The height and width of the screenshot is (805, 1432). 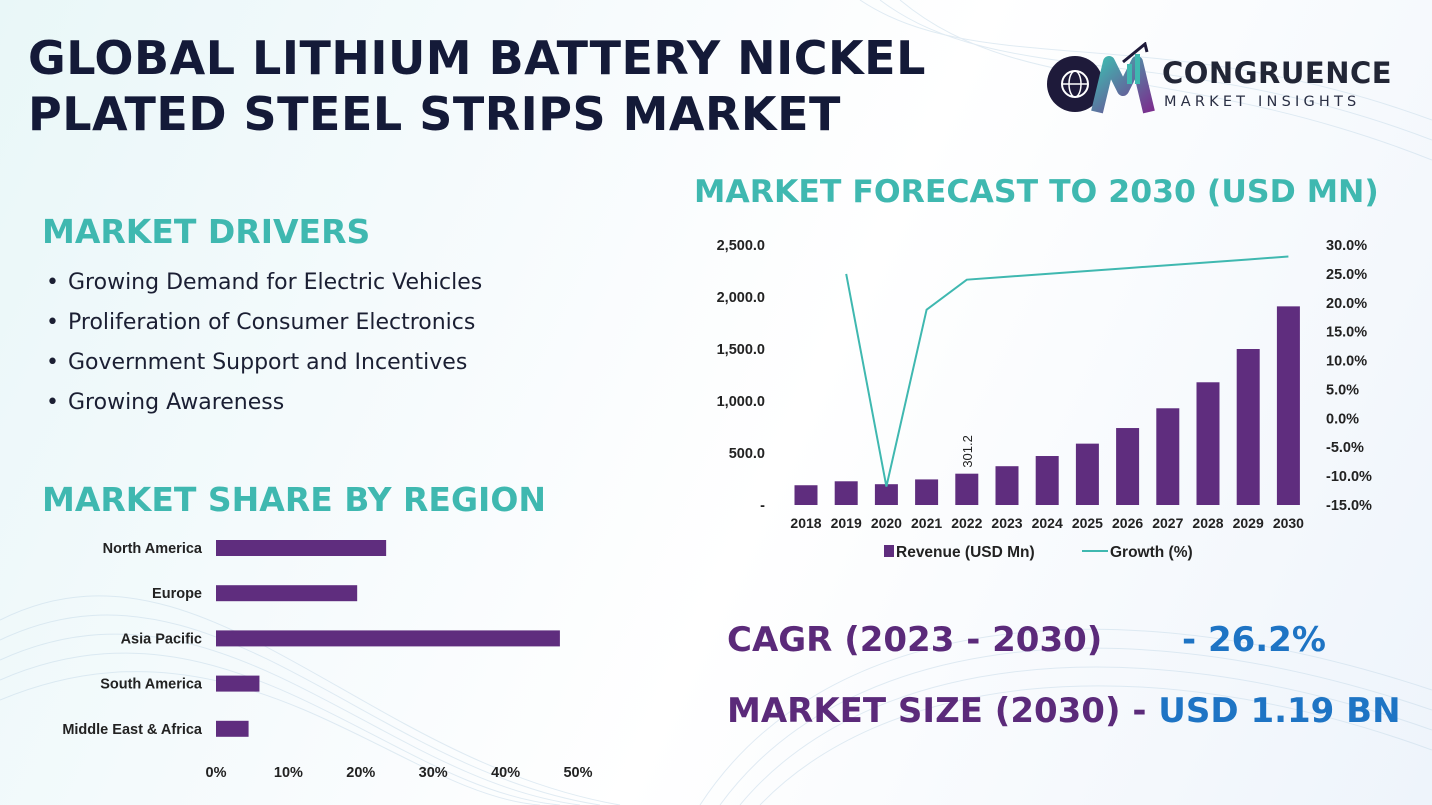 I want to click on region-label: Middle East & Africa, so click(x=132, y=730).